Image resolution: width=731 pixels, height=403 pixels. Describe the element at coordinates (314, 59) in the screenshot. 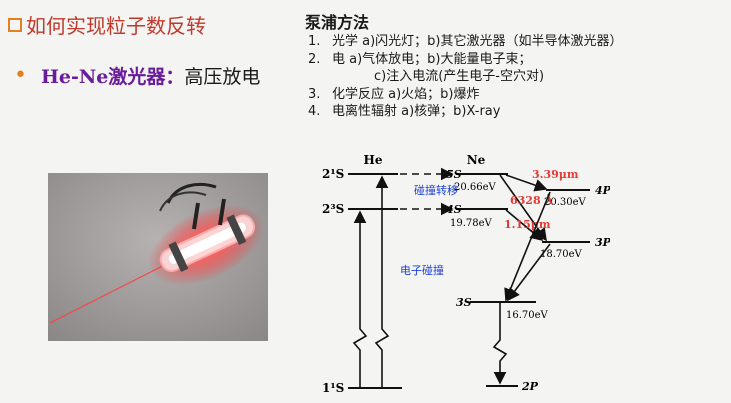

I see `pump-item-number: 2.` at that location.